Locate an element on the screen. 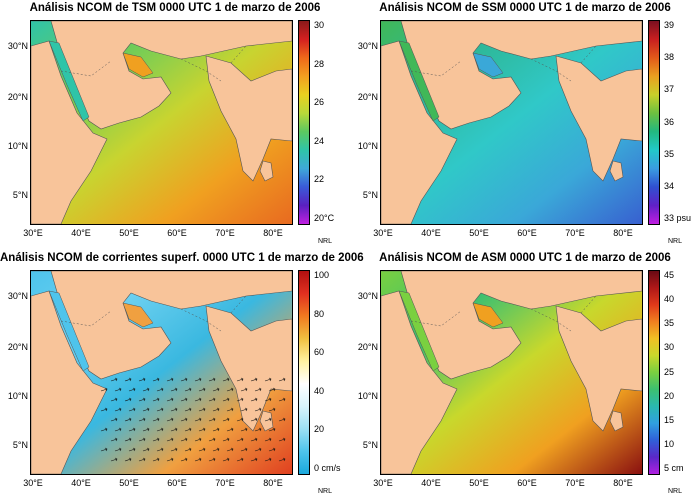  colorbar-tick: 60 is located at coordinates (319, 352).